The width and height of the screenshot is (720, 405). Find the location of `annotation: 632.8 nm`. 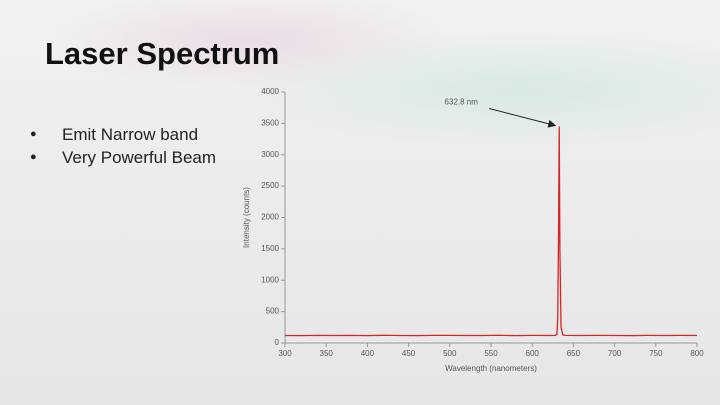

annotation: 632.8 nm is located at coordinates (462, 102).